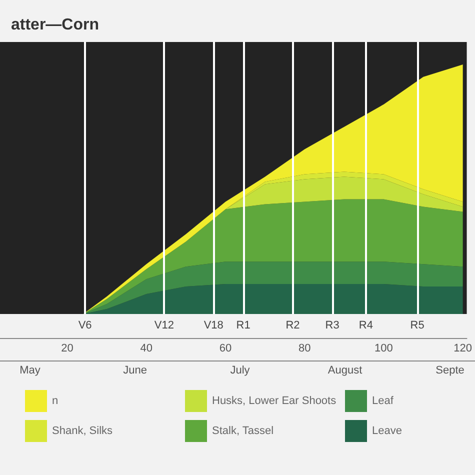  Describe the element at coordinates (135, 370) in the screenshot. I see `text: June` at that location.